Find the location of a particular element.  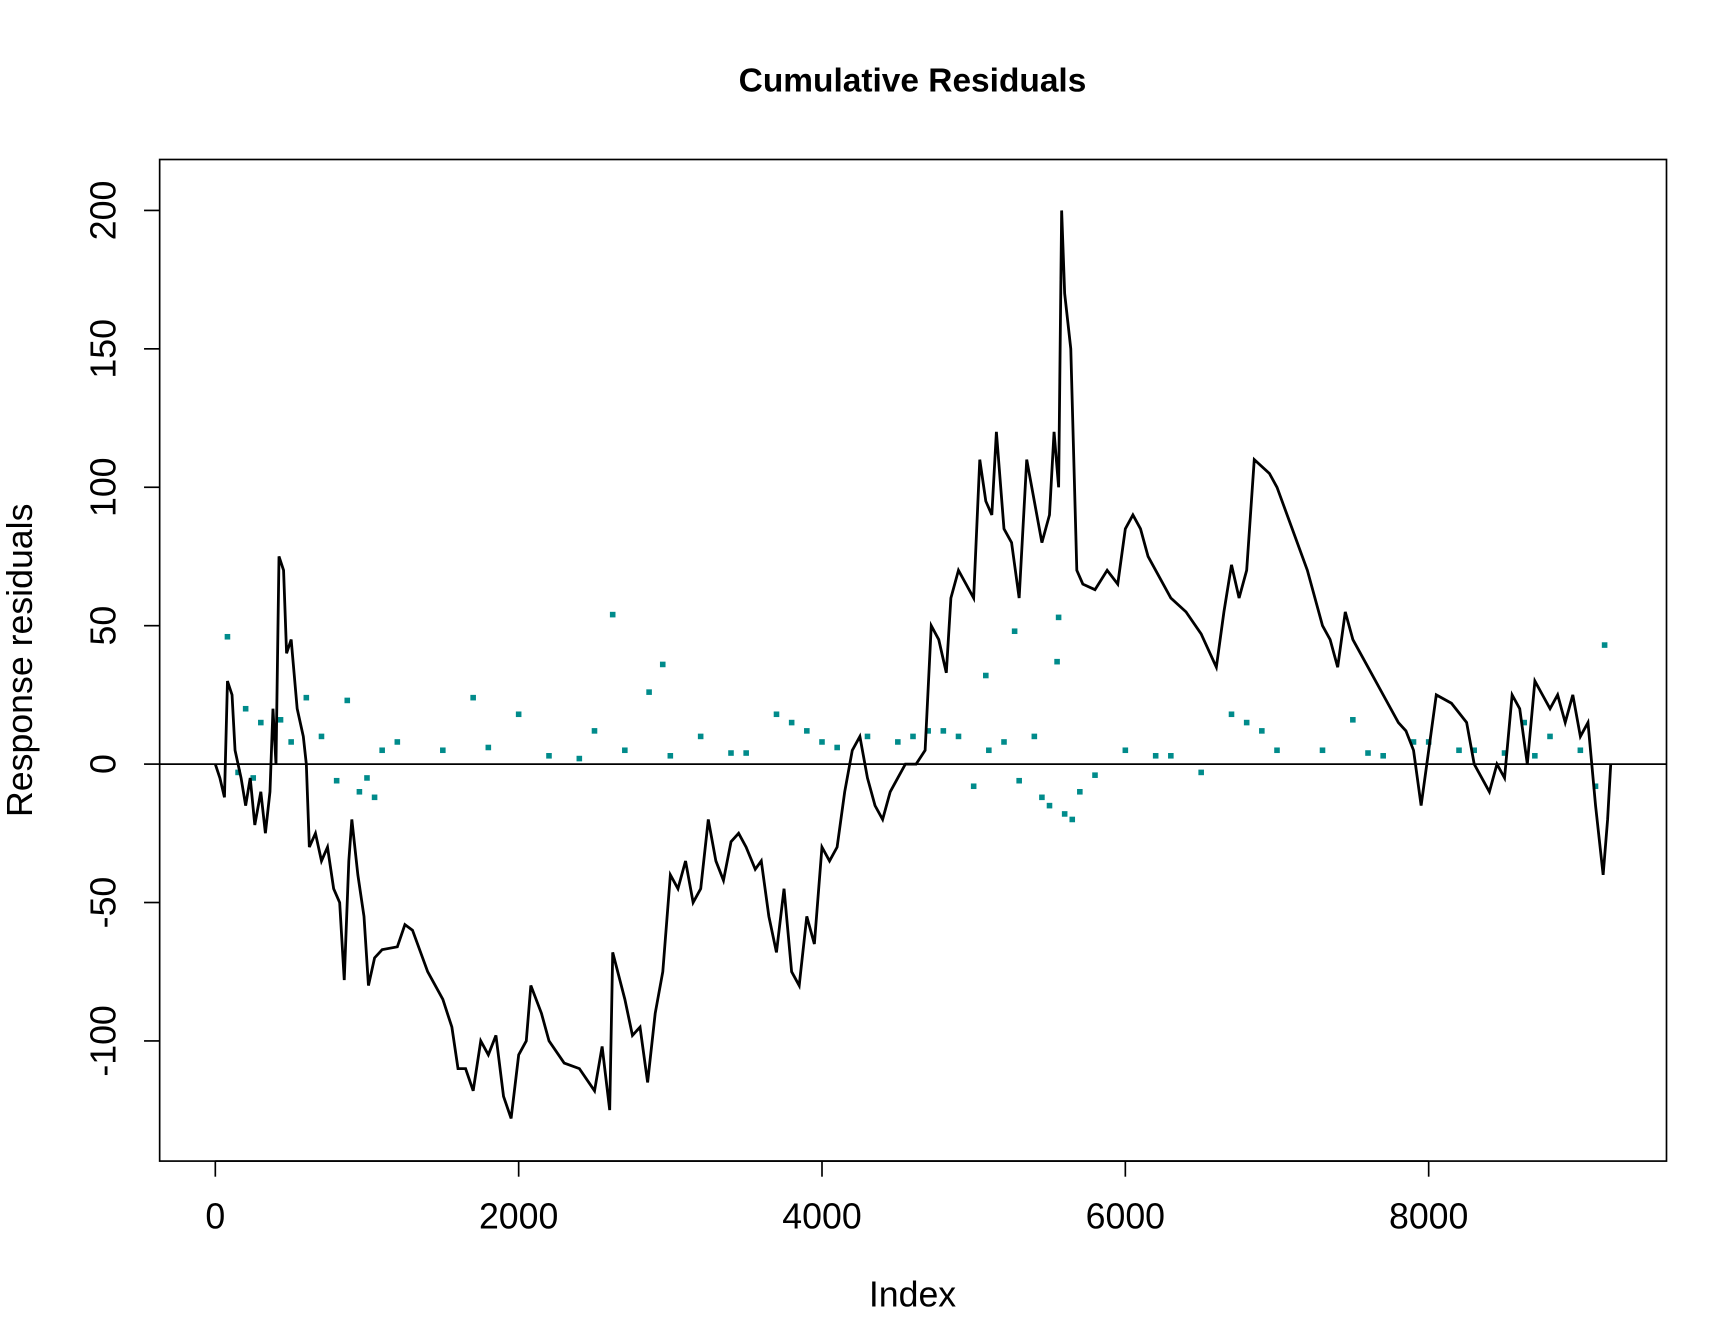

x-tick-label: 0 is located at coordinates (215, 1217).